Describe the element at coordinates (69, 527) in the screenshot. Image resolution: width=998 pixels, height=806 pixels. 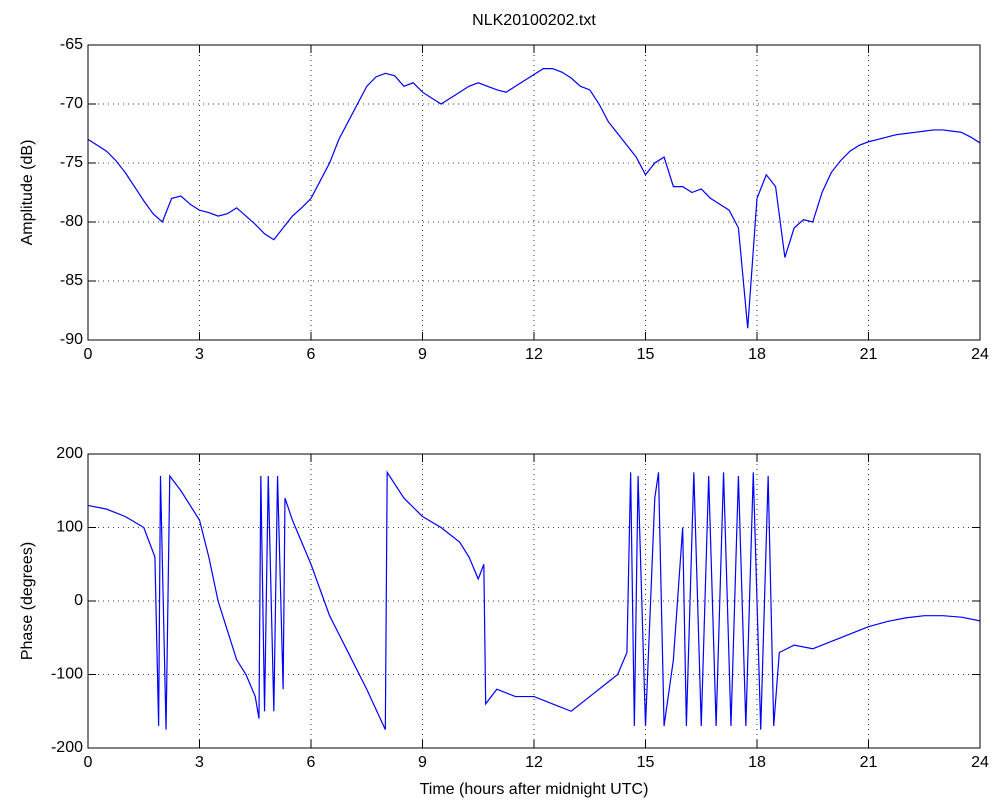
I see `y-tick-label: 100` at that location.